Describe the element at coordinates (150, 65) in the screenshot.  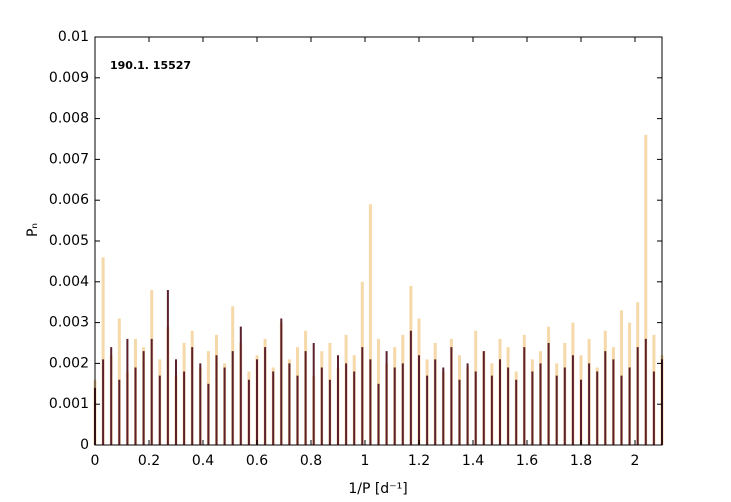
I see `annotation: 190.1. 15527` at that location.